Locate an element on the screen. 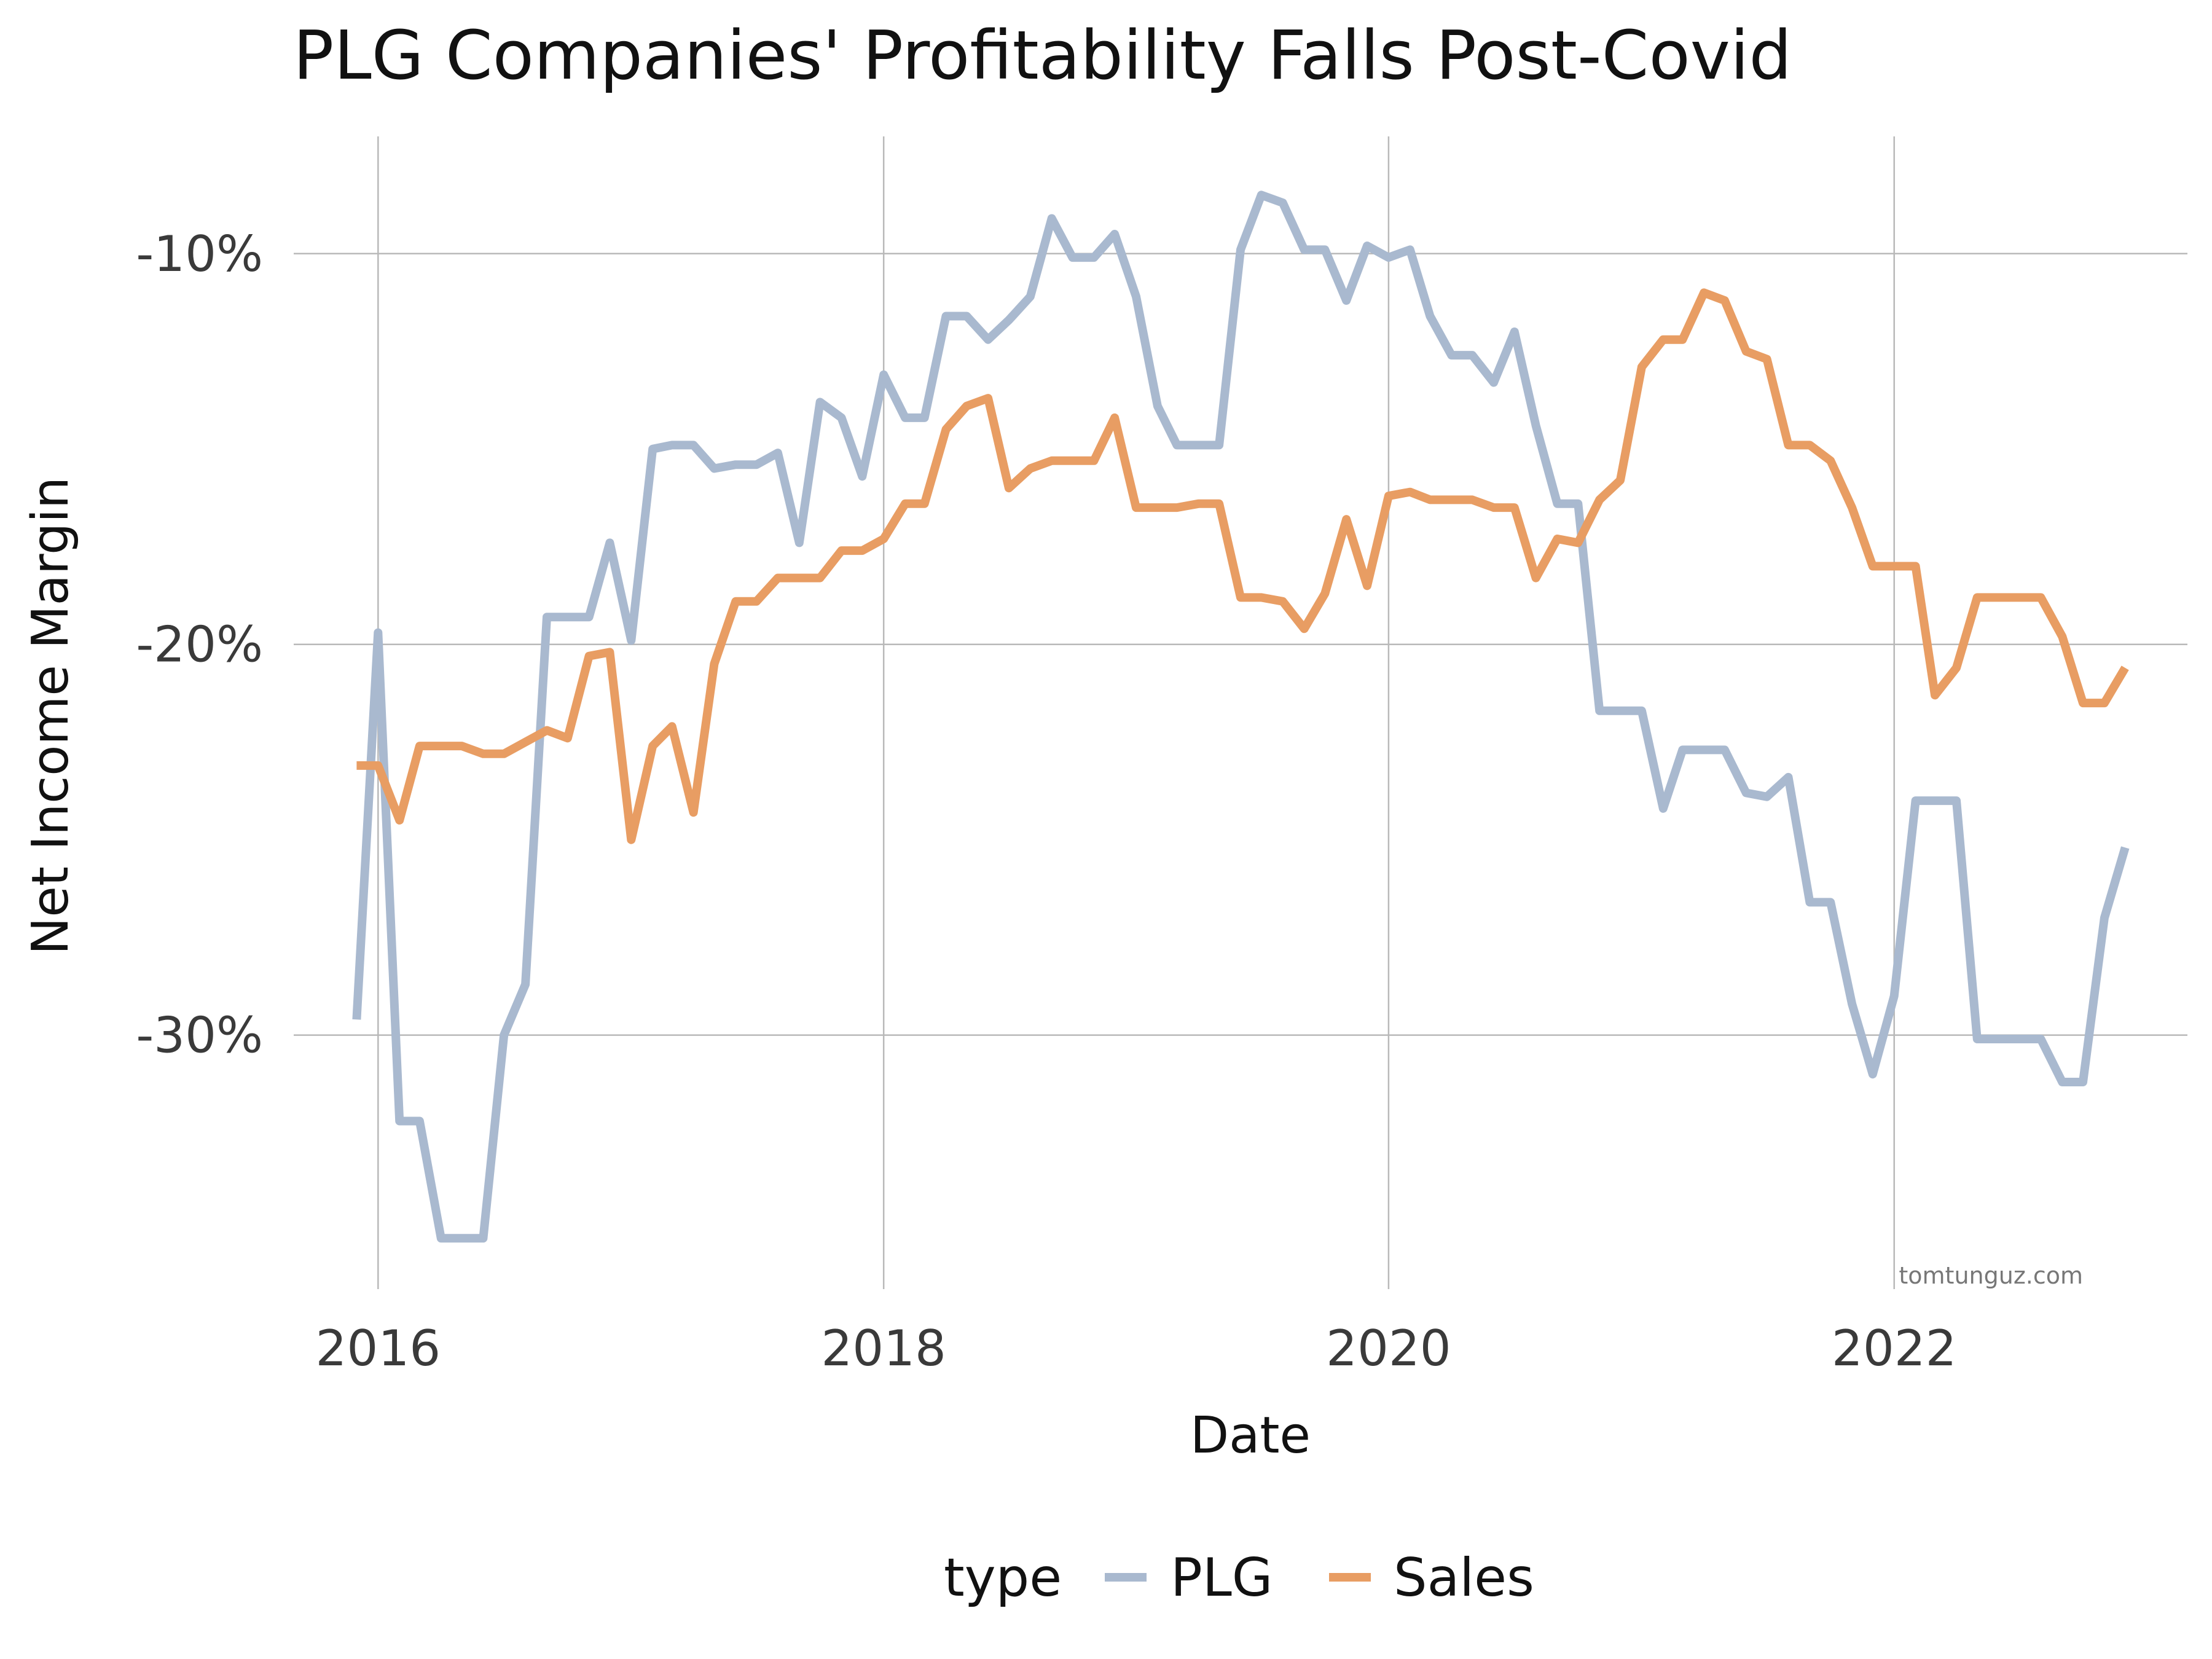  x-tick-label: 2016 is located at coordinates (378, 1348).